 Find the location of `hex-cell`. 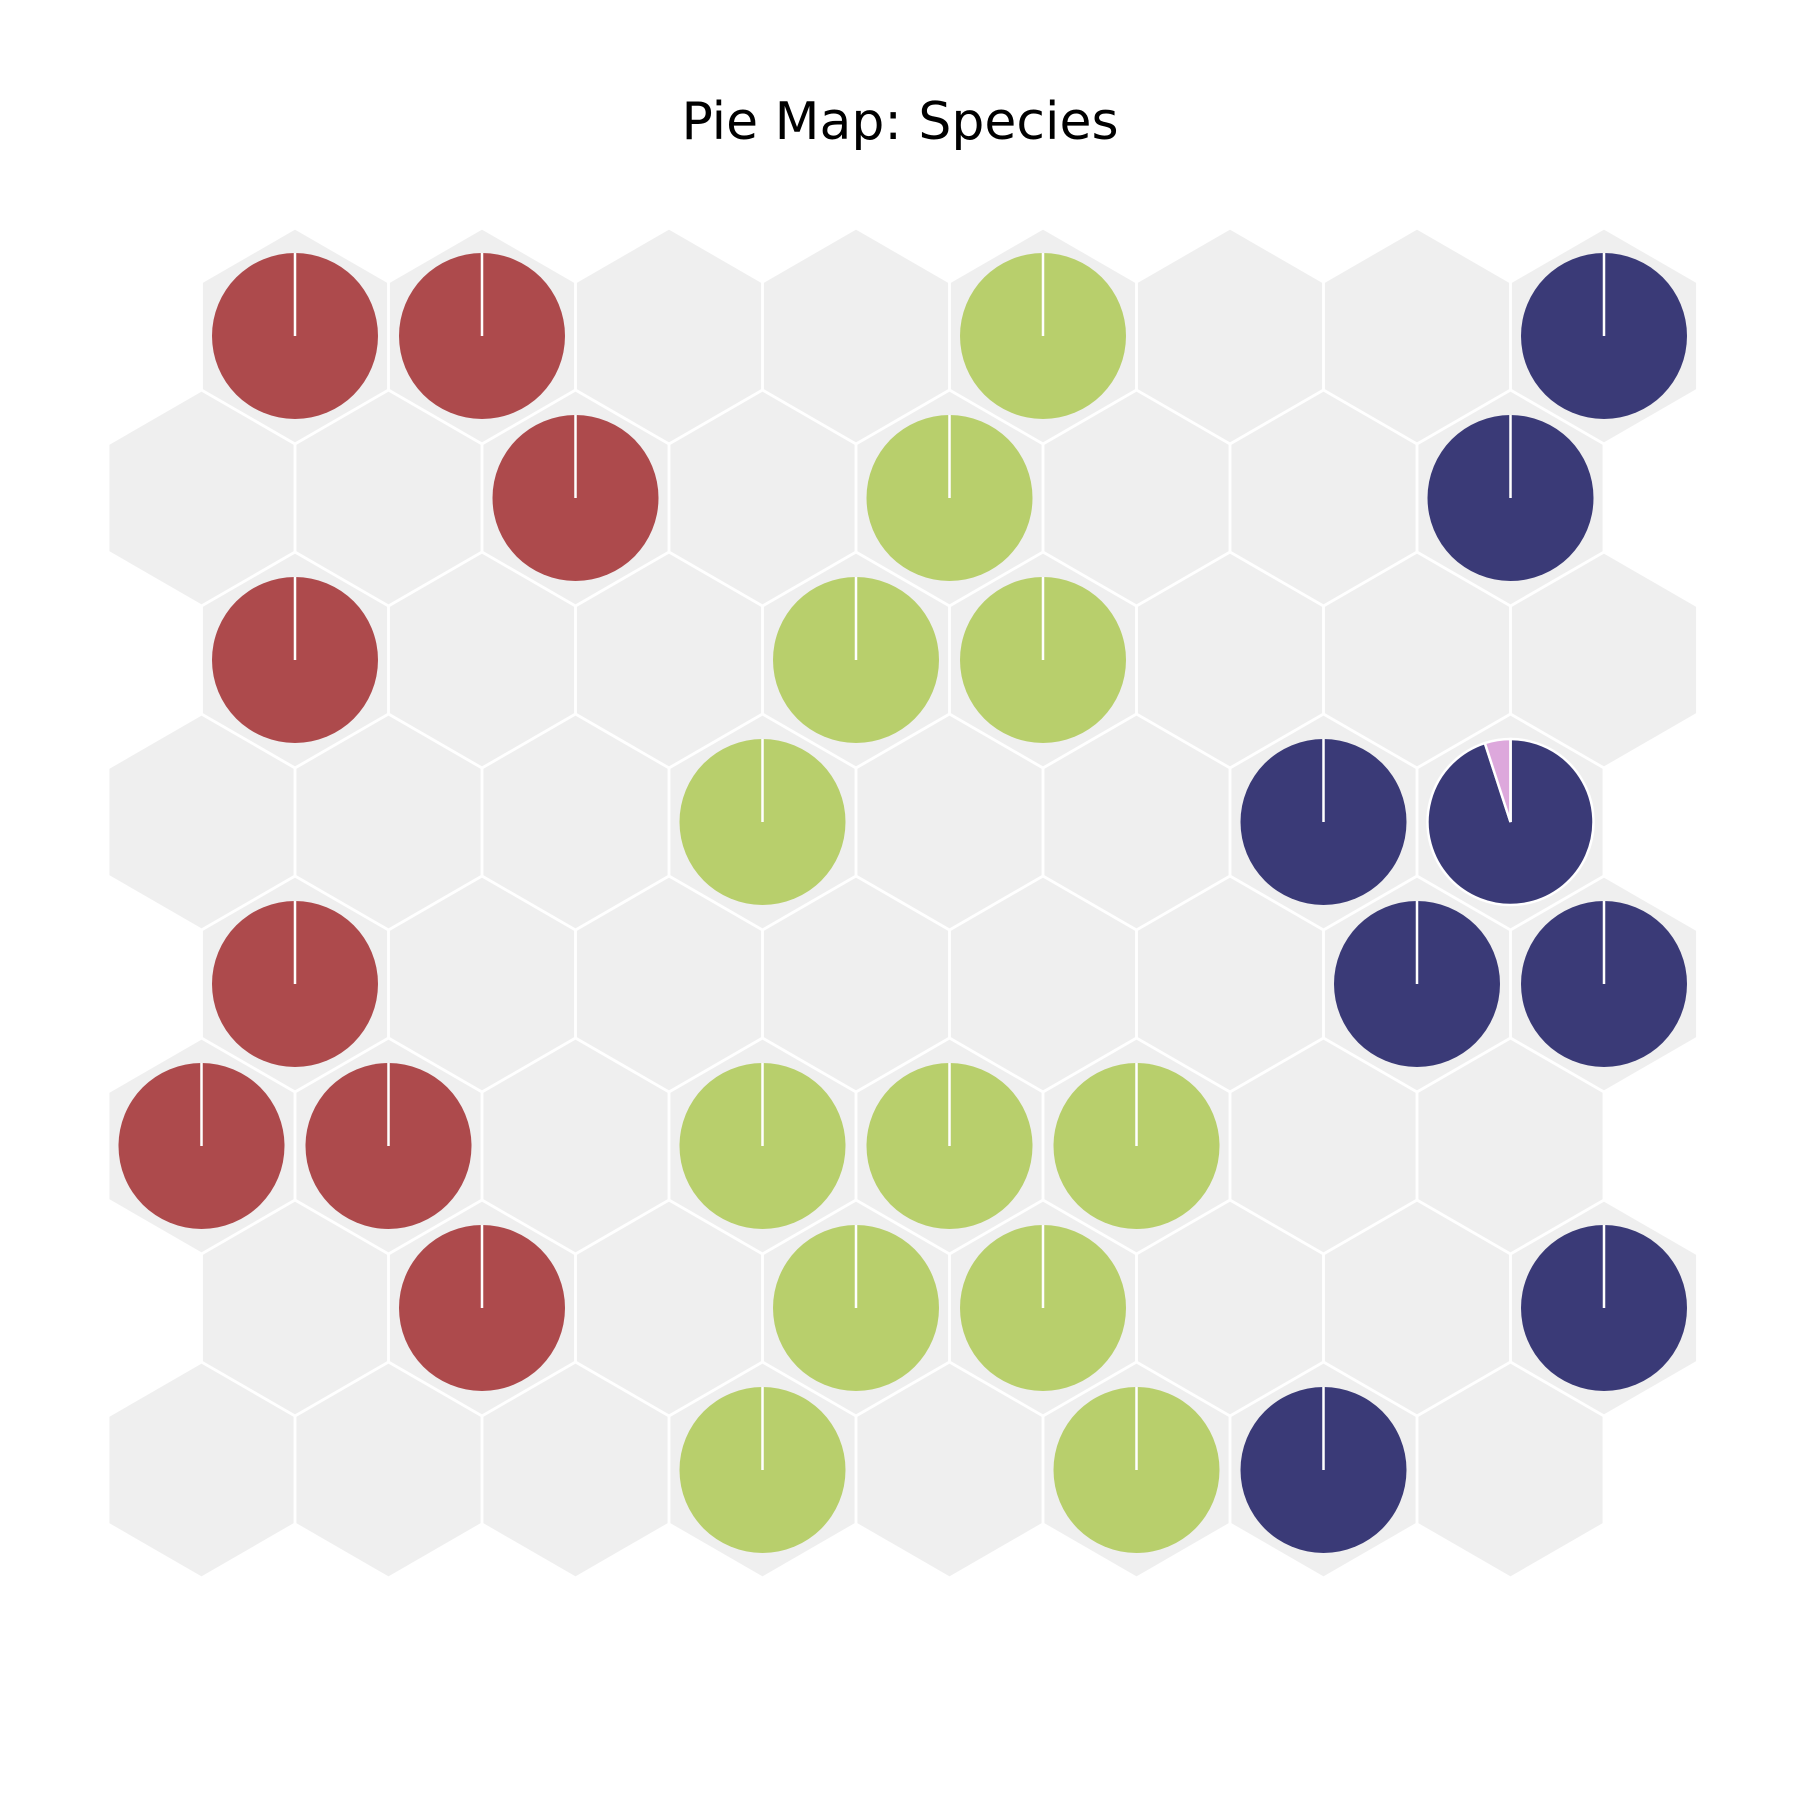

hex-cell is located at coordinates (1510, 1470).